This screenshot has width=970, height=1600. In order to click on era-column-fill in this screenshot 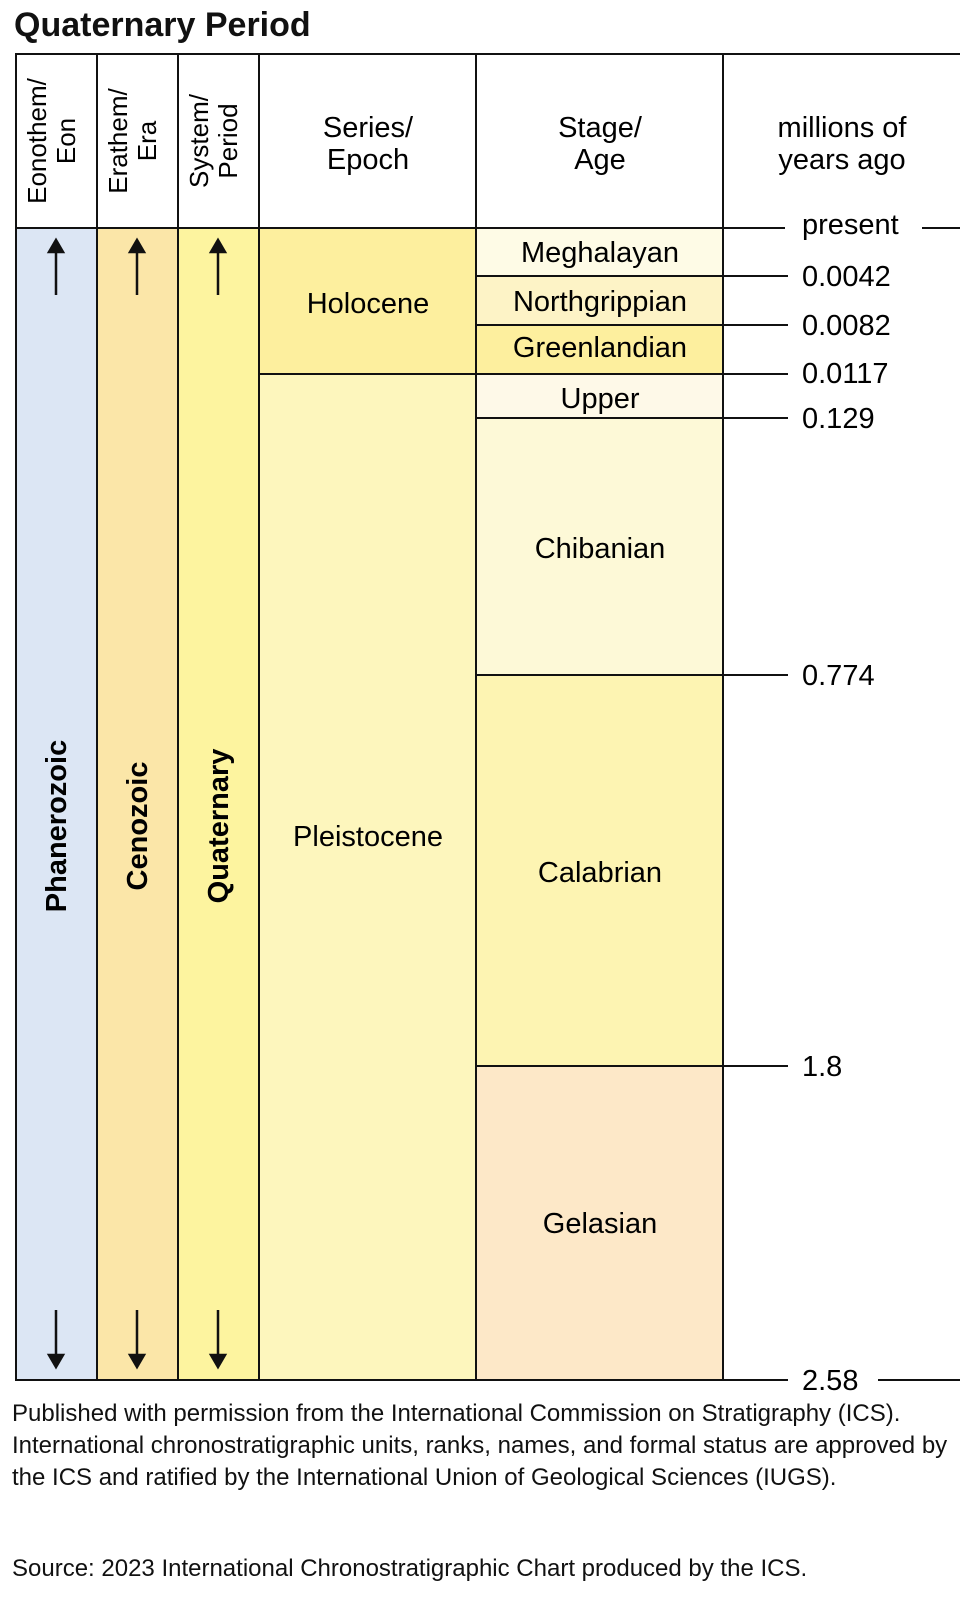, I will do `click(137, 804)`.